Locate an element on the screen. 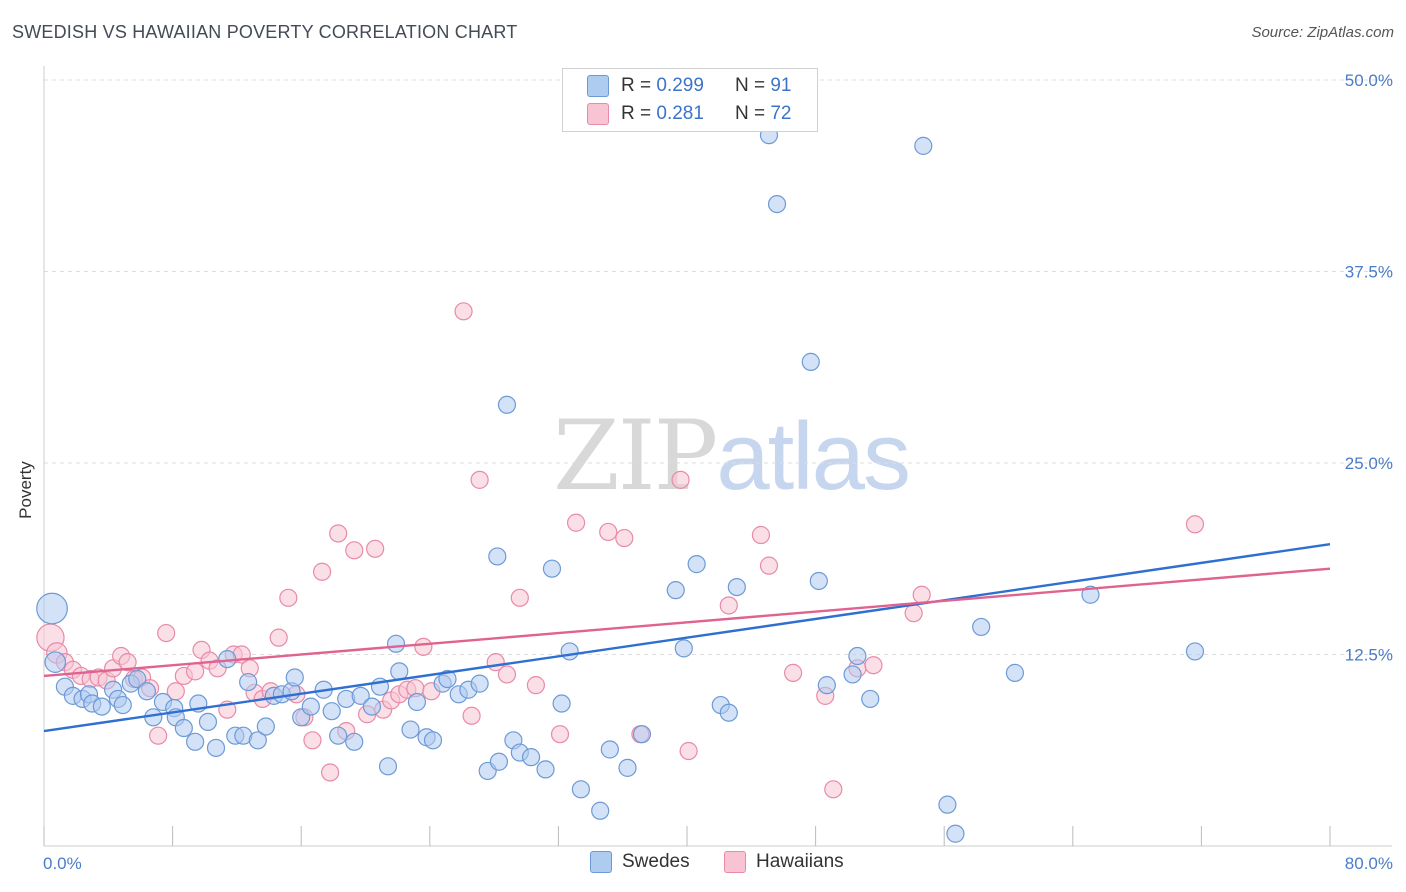 The height and width of the screenshot is (892, 1406). source-credit: Source: ZipAtlas.com is located at coordinates (1322, 32).